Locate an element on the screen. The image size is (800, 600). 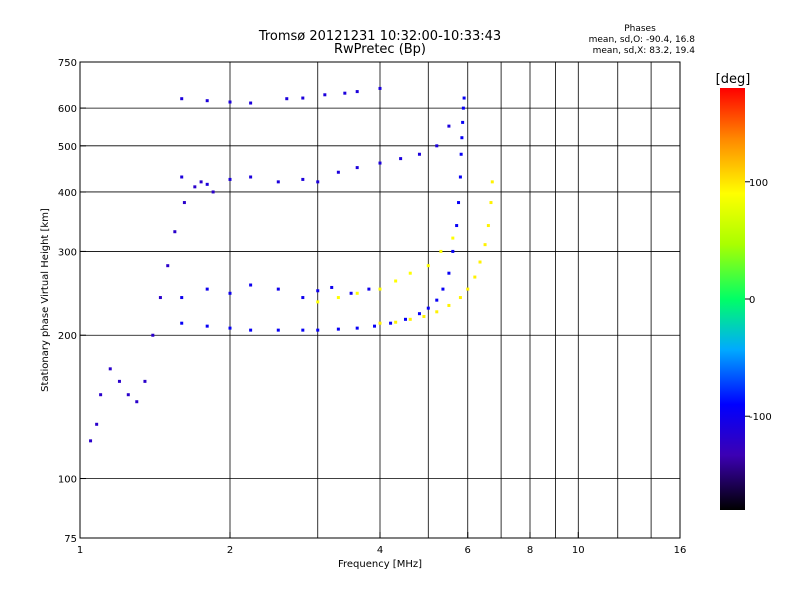
x-axis-ticks: 1 2 4 6 8 10 16 is located at coordinates (381, 544).